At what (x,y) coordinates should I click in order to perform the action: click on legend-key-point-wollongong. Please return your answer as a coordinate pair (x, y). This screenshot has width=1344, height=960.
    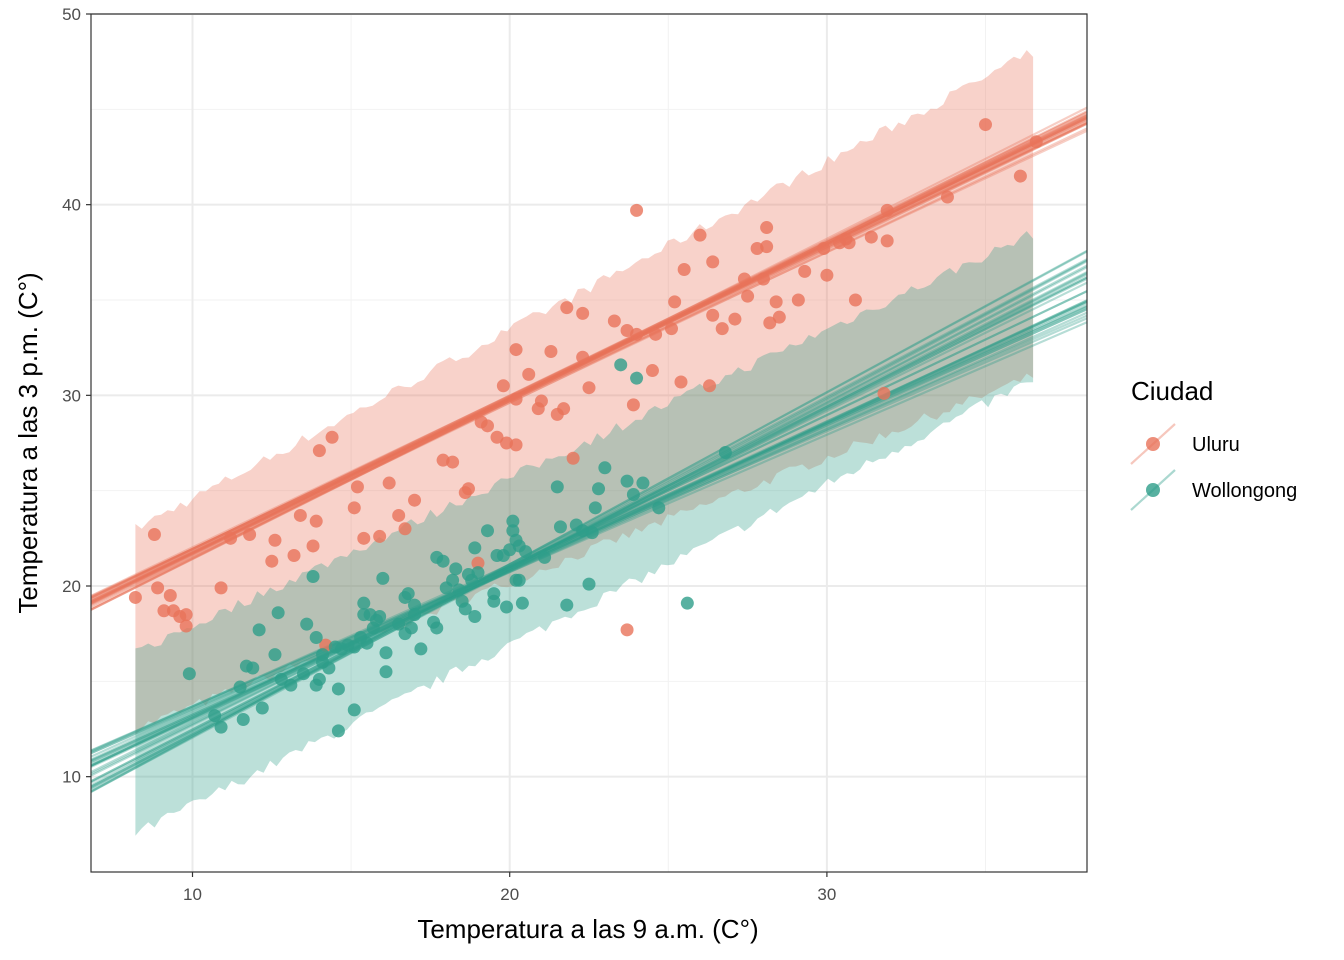
    Looking at the image, I should click on (1153, 490).